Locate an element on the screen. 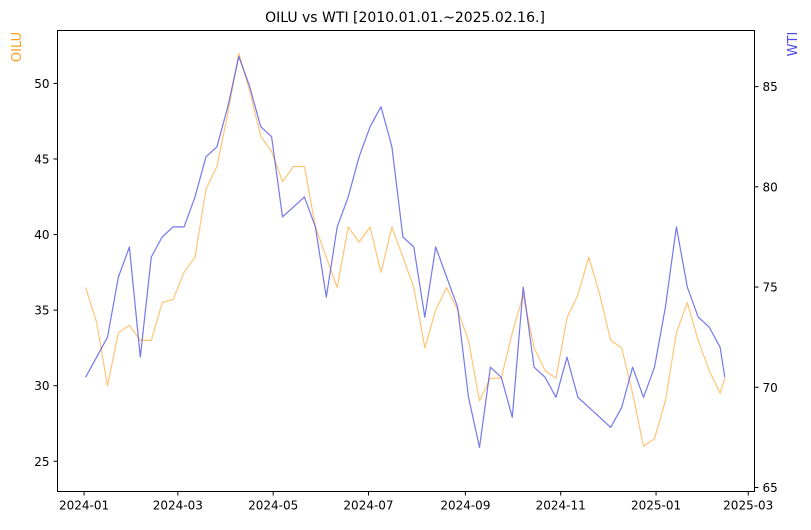  x-tick-label: 2024-07 is located at coordinates (368, 506).